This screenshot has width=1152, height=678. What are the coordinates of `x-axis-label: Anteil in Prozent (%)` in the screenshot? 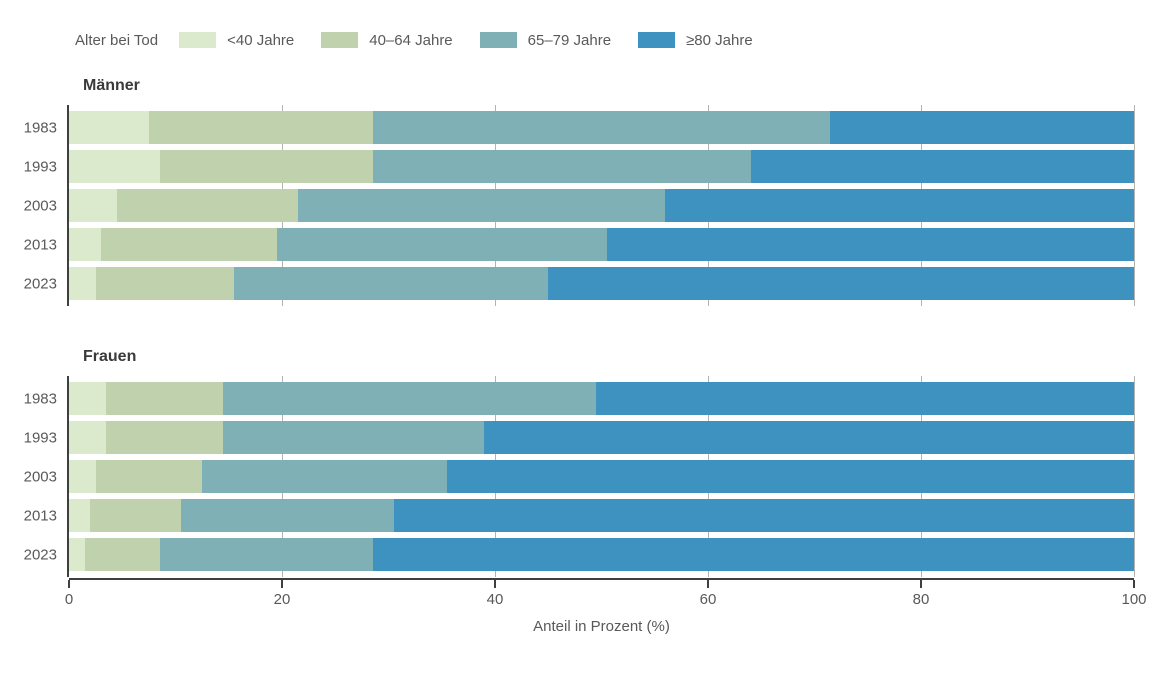 It's located at (601, 626).